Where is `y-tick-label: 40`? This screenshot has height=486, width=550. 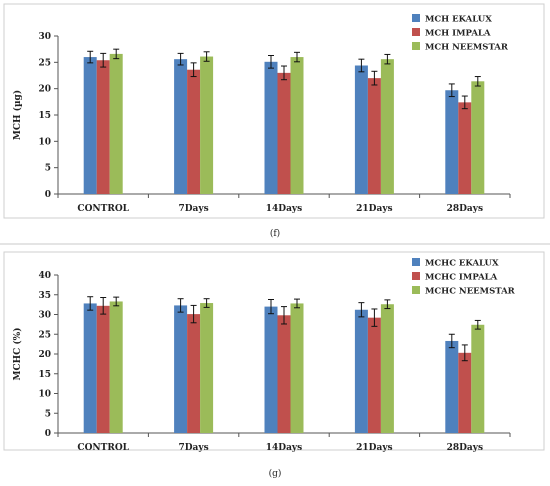
y-tick-label: 40 is located at coordinates (44, 276).